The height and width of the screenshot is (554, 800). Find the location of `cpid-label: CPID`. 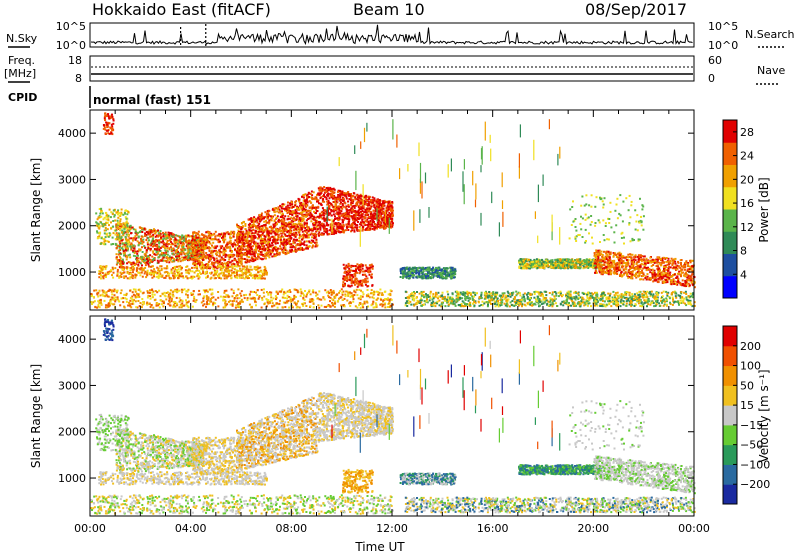

cpid-label: CPID is located at coordinates (22, 97).